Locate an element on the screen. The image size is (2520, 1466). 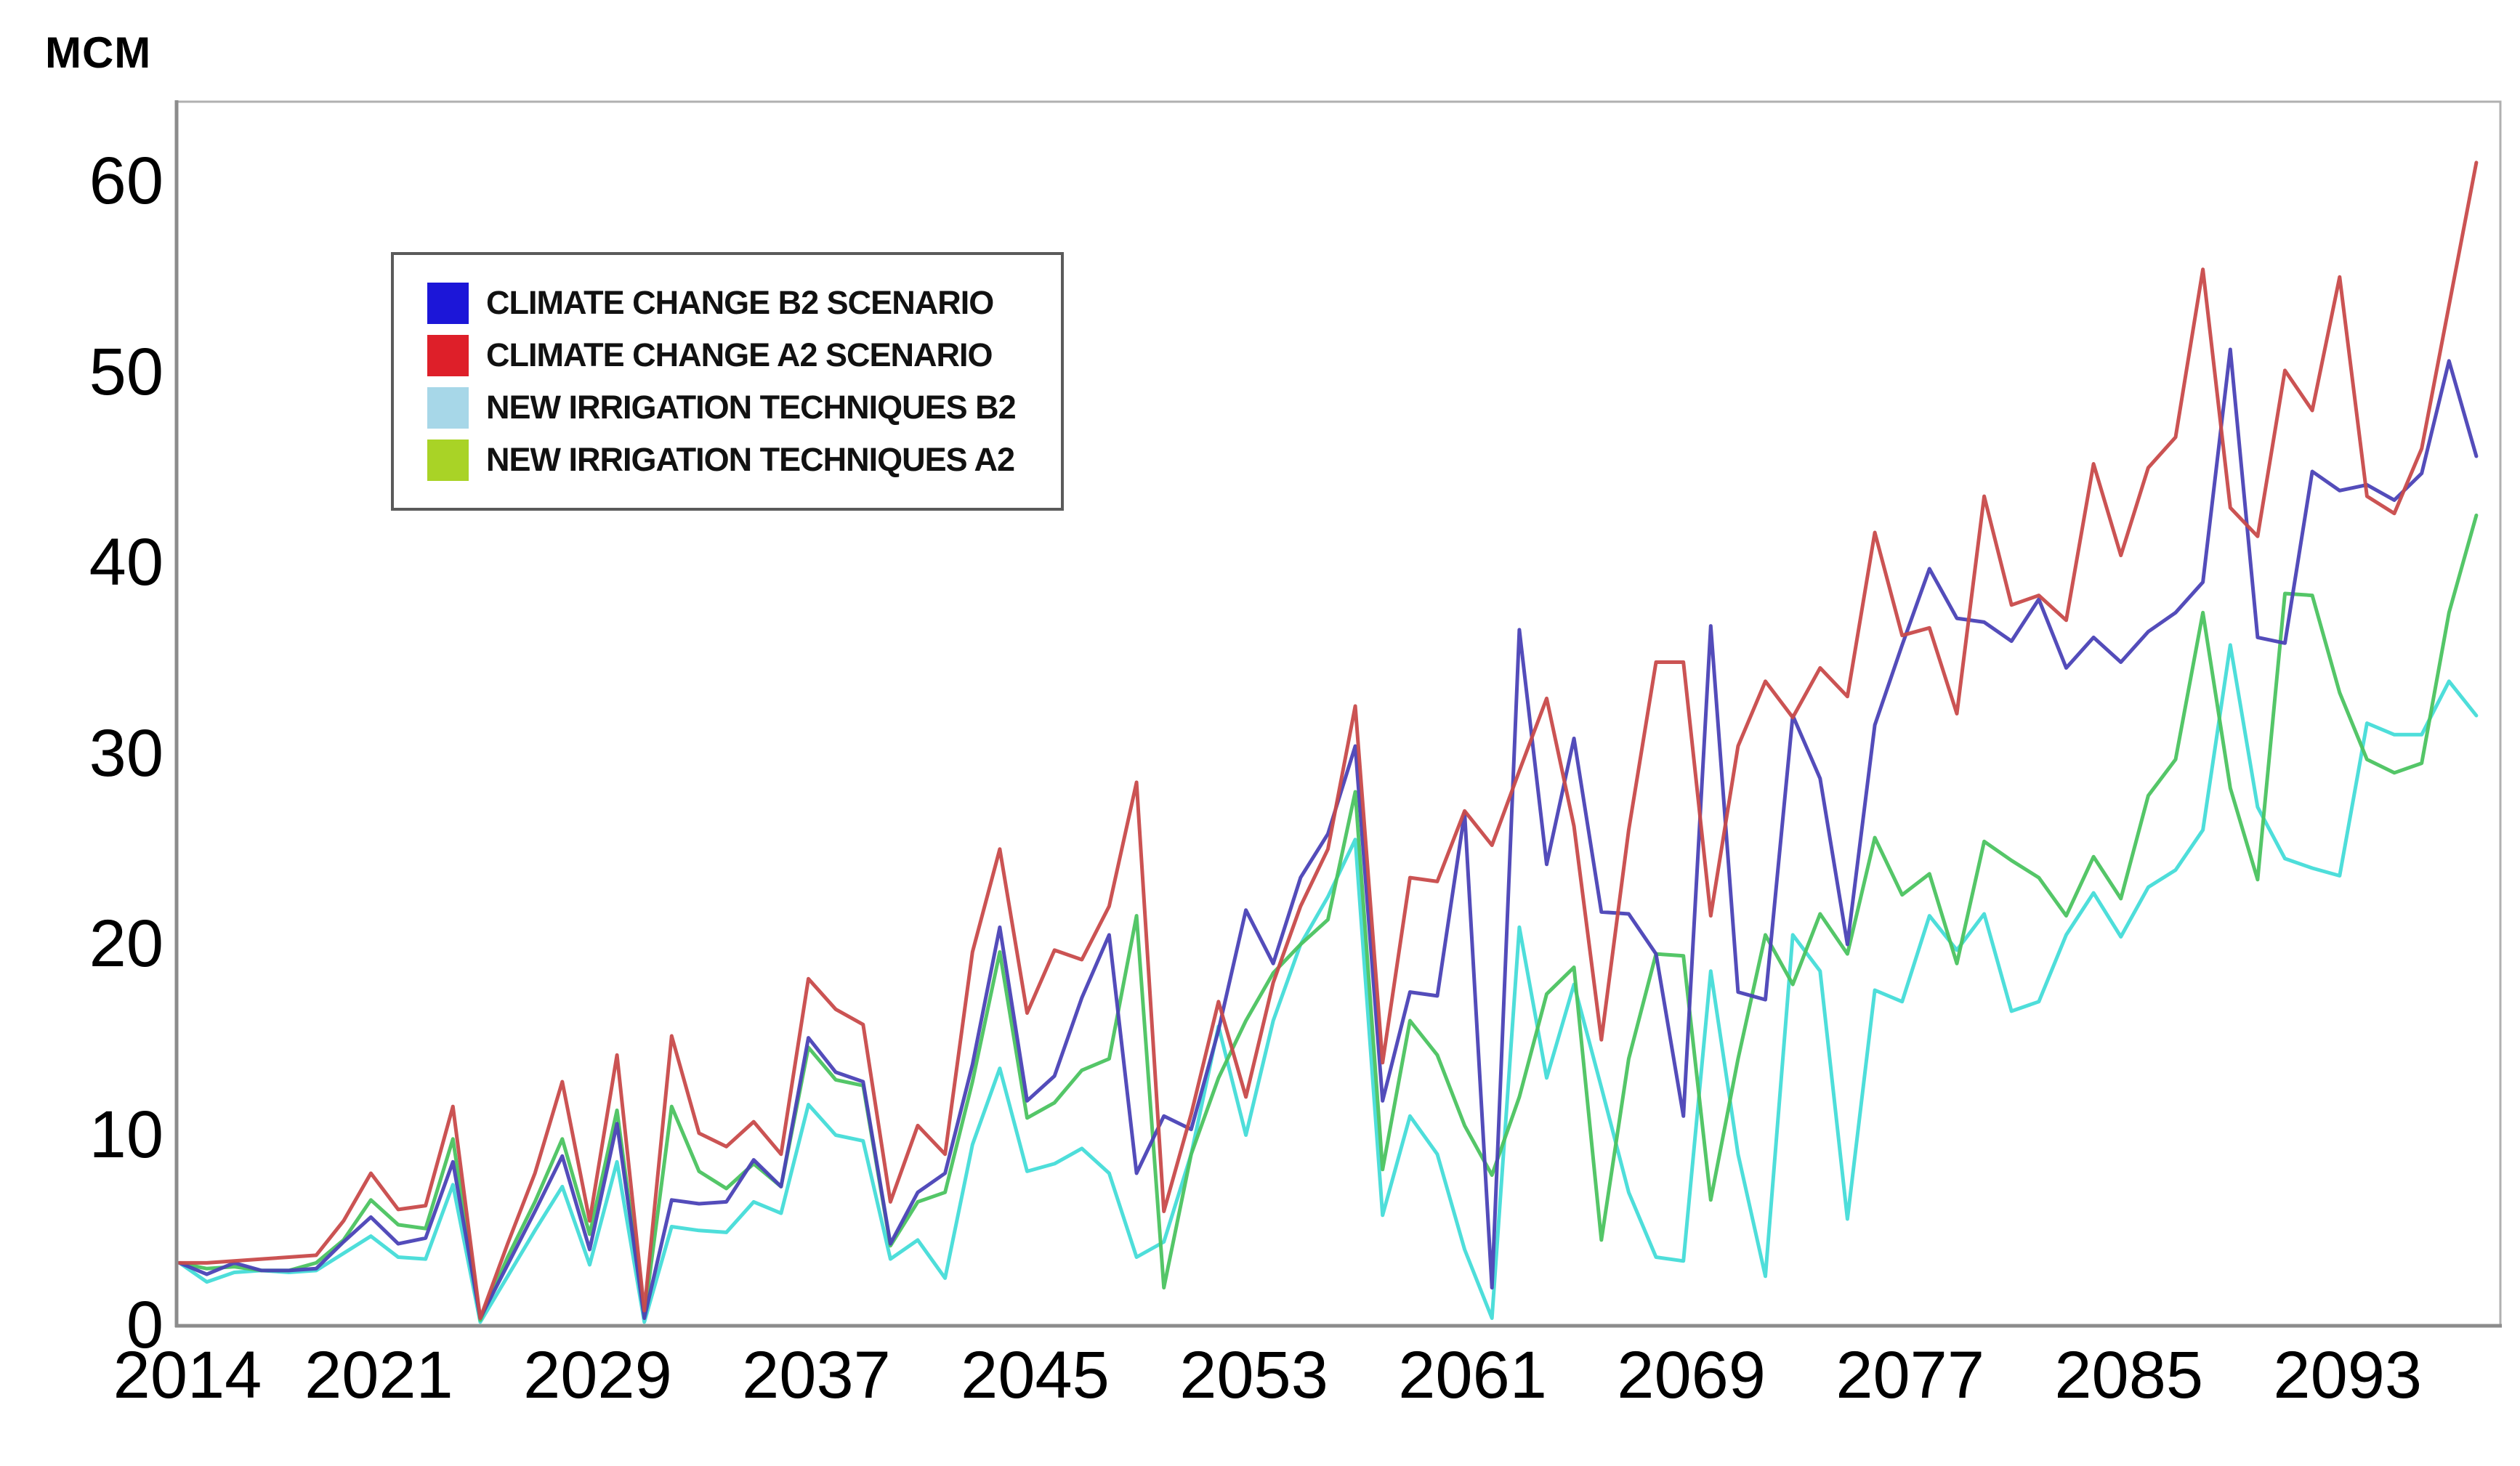
y-axis-unit-label: MCM is located at coordinates (98, 52).